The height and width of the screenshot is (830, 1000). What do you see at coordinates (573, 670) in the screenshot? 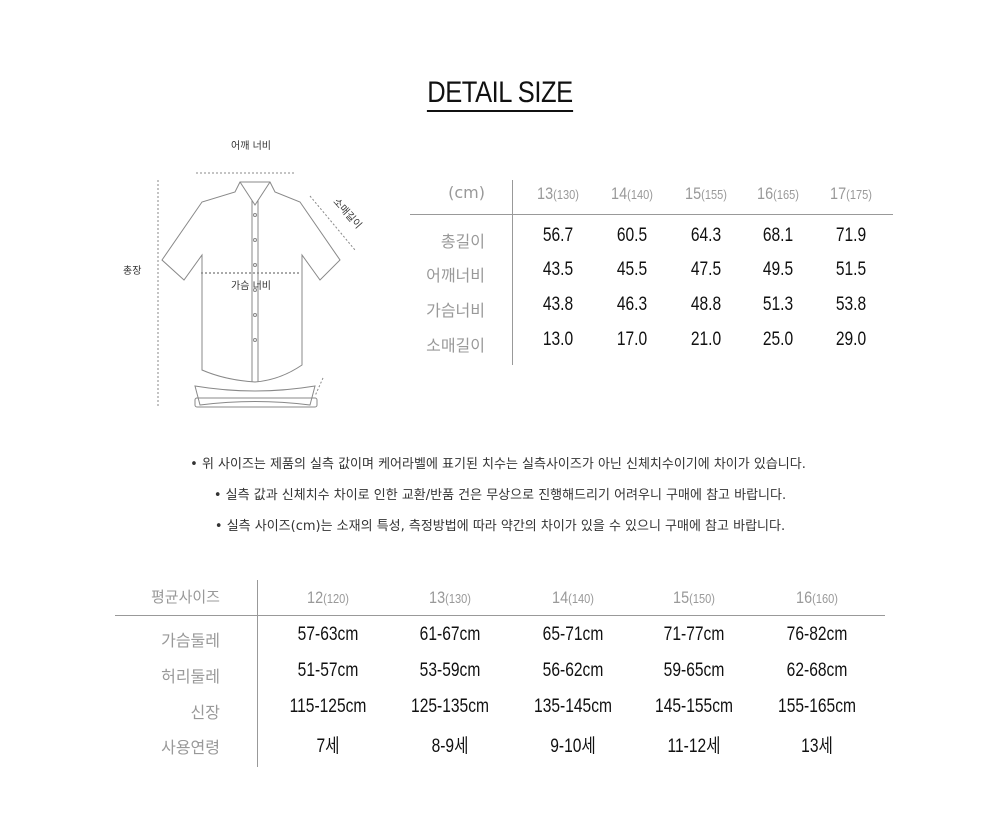
I see `table-cell: 56-62cm` at bounding box center [573, 670].